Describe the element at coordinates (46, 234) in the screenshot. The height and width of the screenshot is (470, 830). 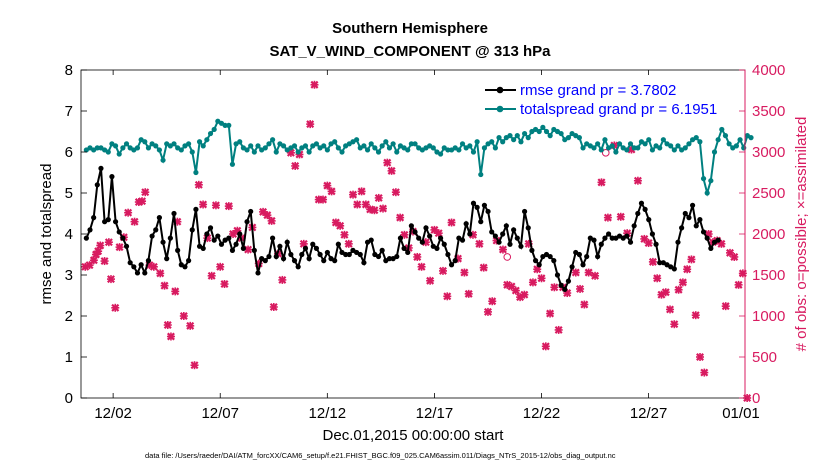
I see `y-left-axis-label: rmse and totalspread` at that location.